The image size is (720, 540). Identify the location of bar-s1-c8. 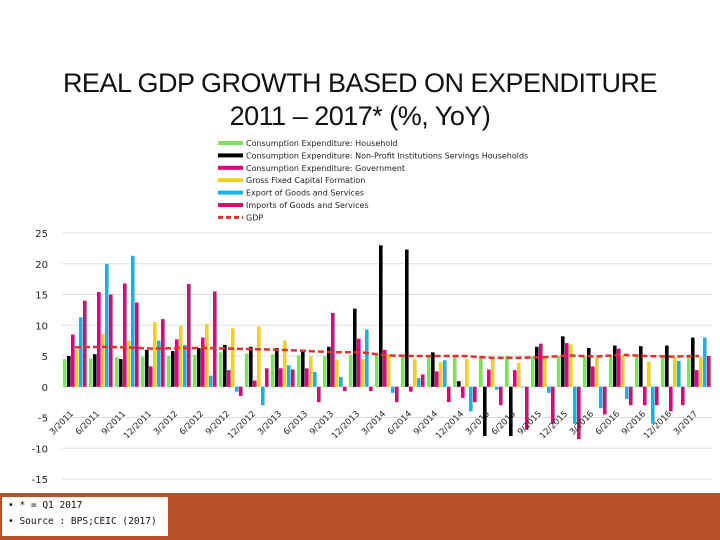
(277, 367).